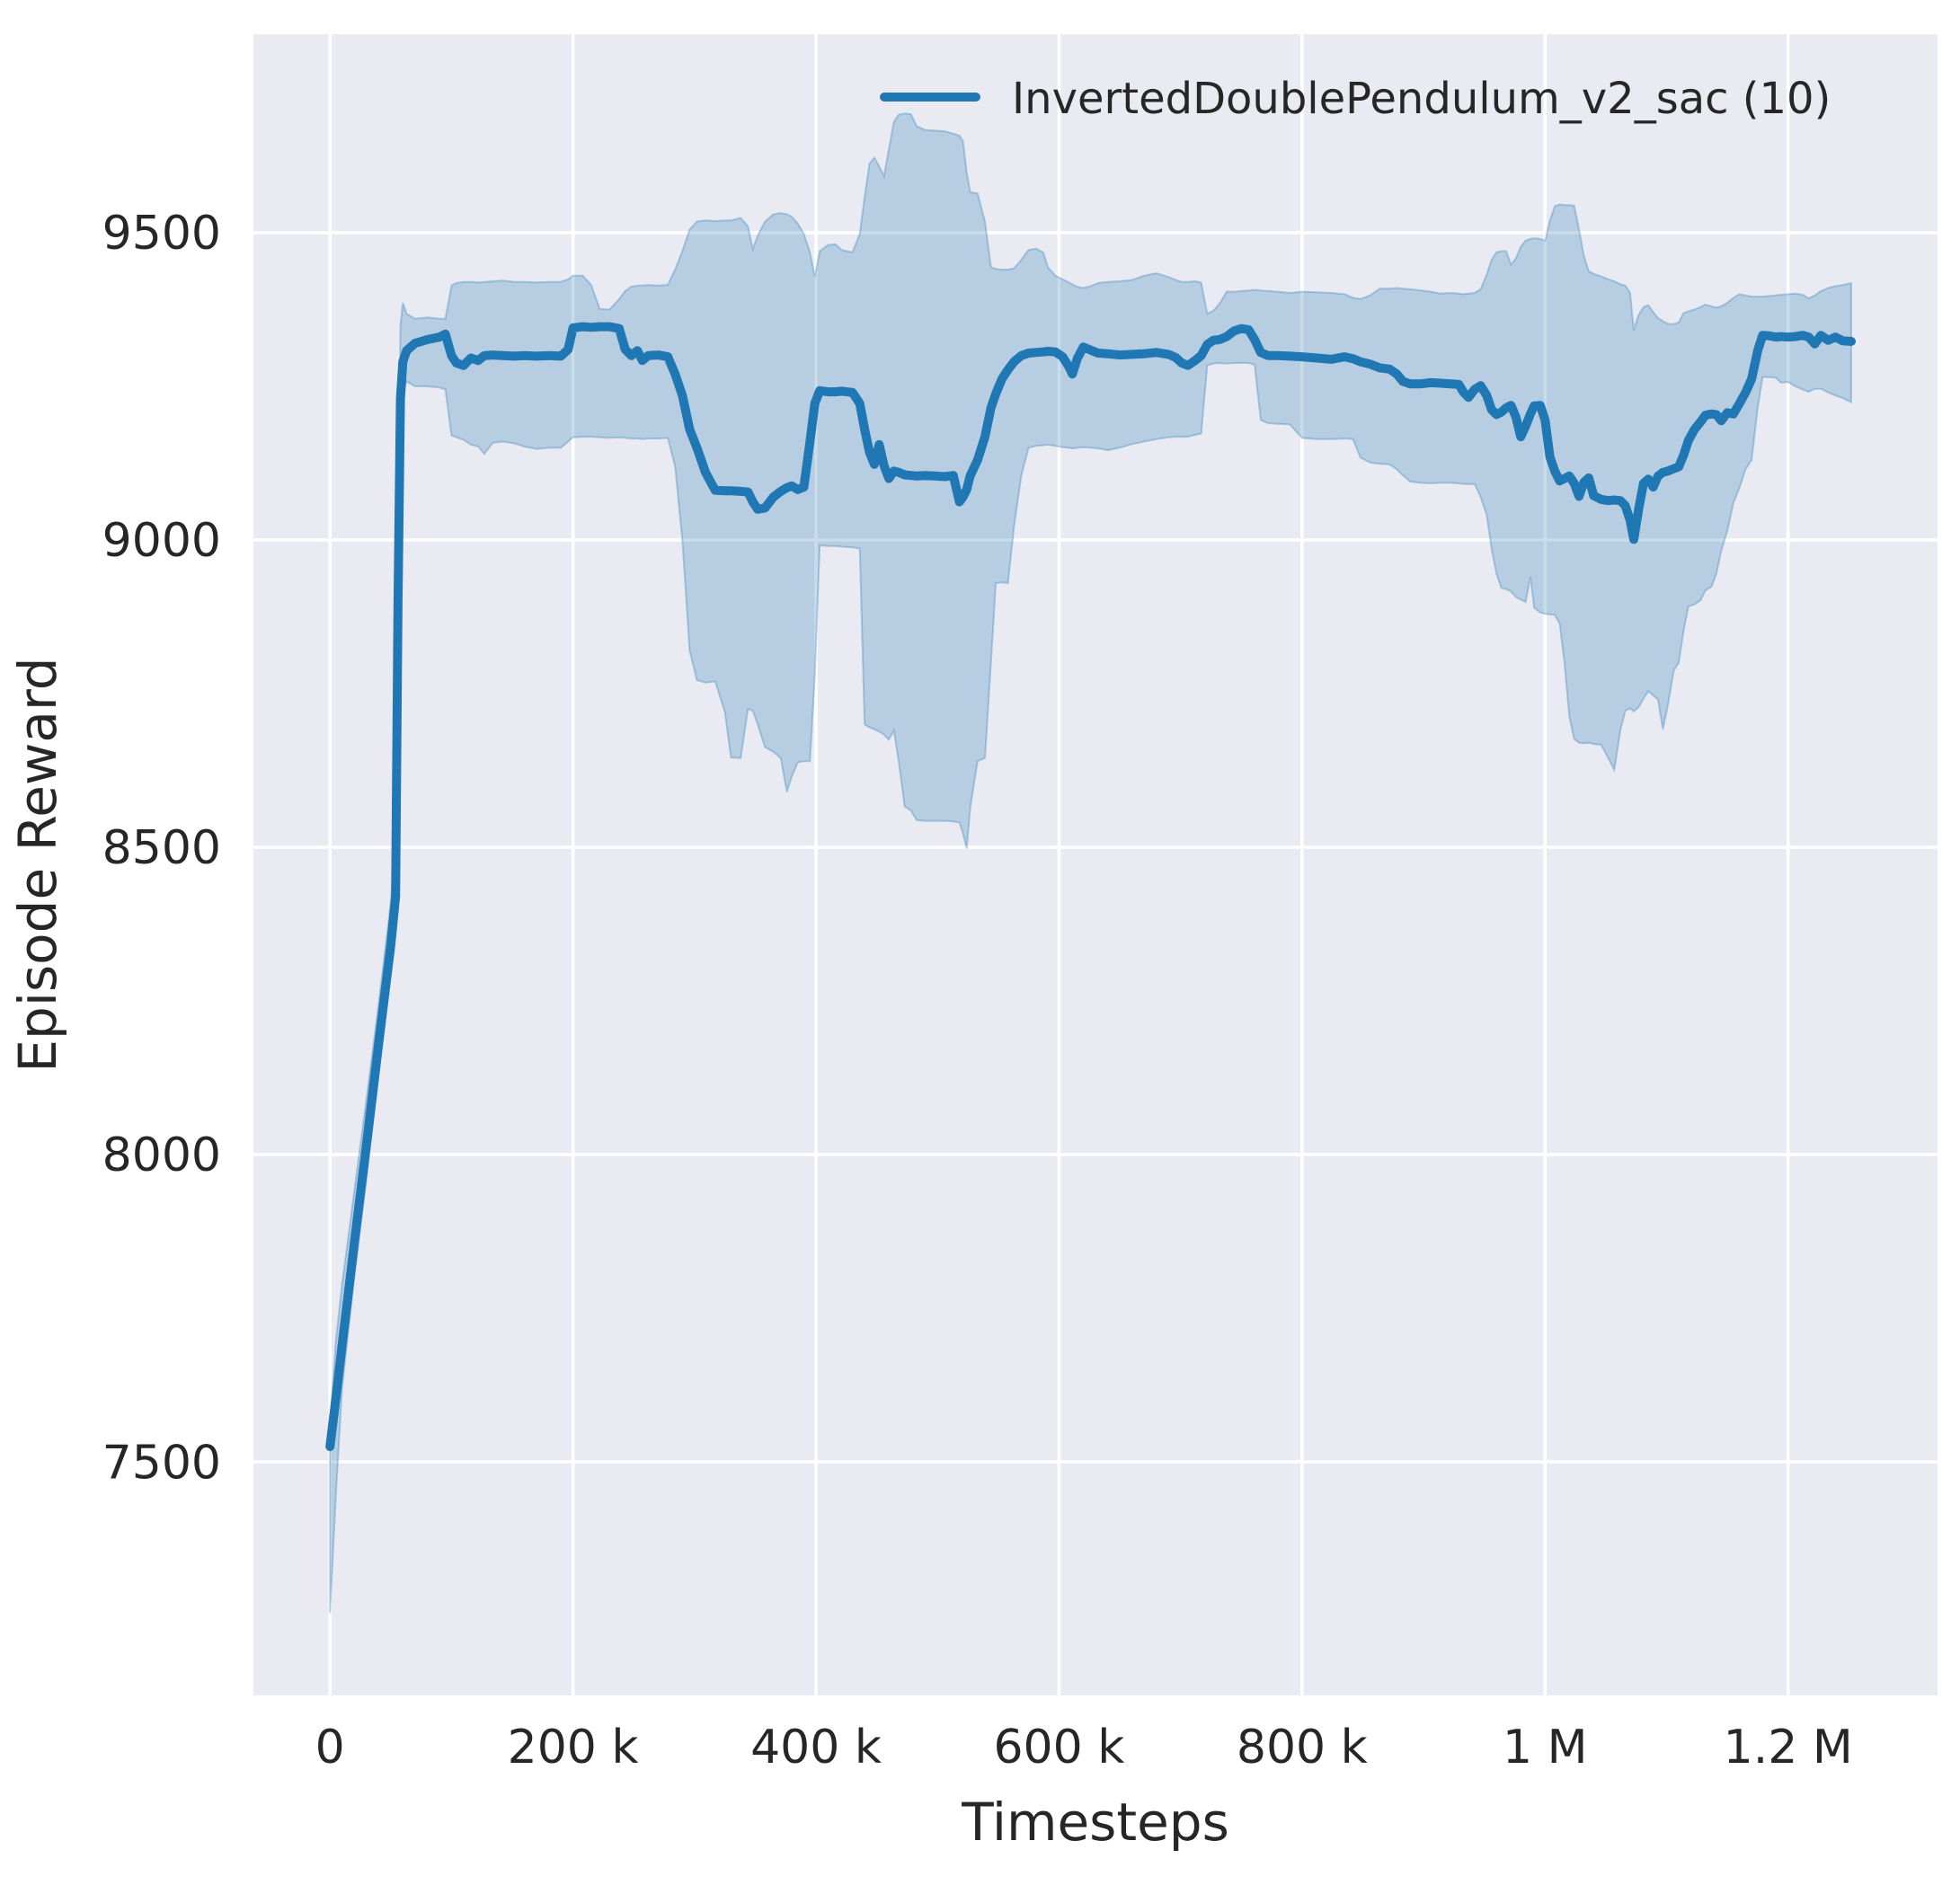  I want to click on x-axis-tick-labels: 0 200 k 400 k 600 k 800 k 1 M 1.2 M, so click(1084, 1747).